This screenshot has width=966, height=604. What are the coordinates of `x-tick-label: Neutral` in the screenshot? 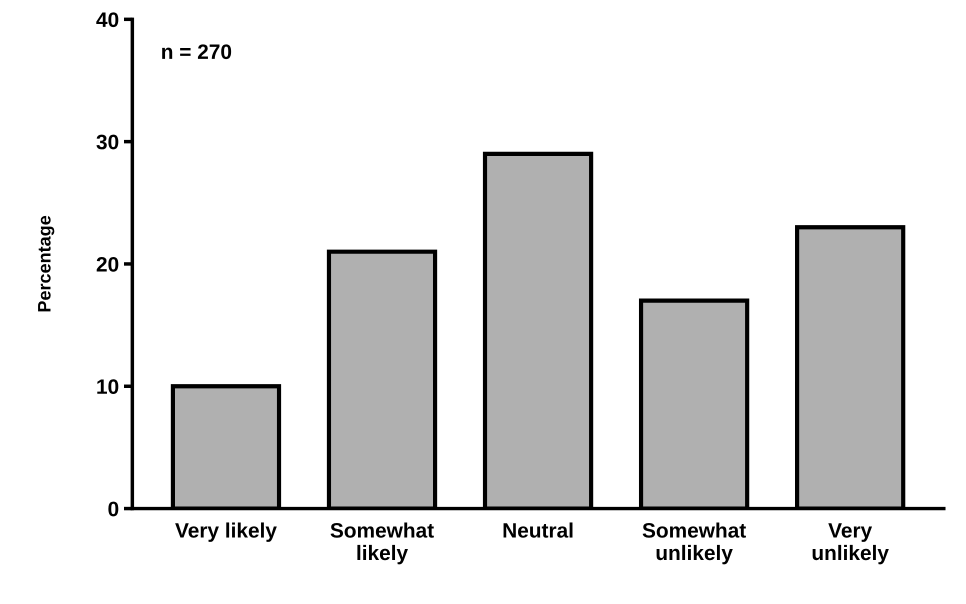 It's located at (538, 530).